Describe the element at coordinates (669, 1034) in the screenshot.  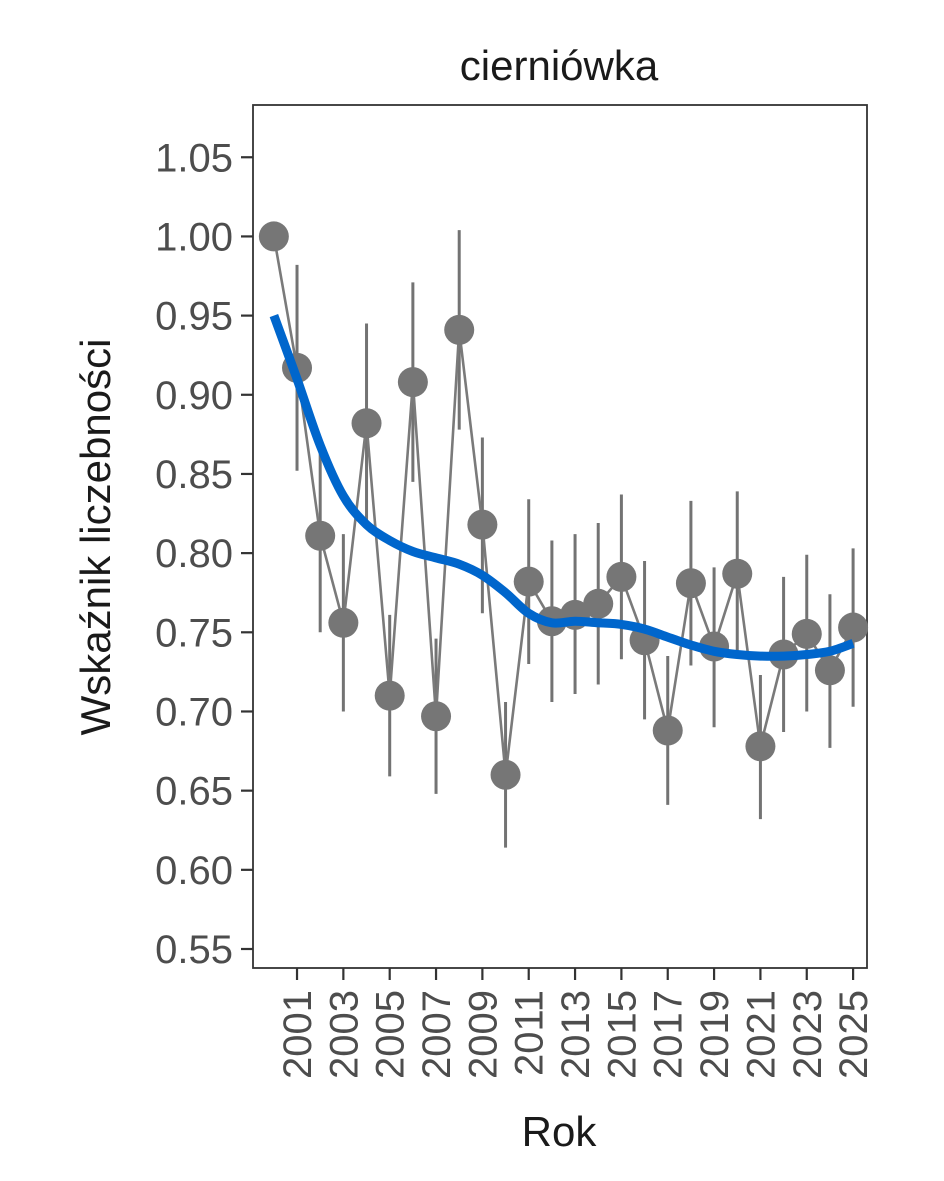
I see `x-tick-label: 2017` at that location.